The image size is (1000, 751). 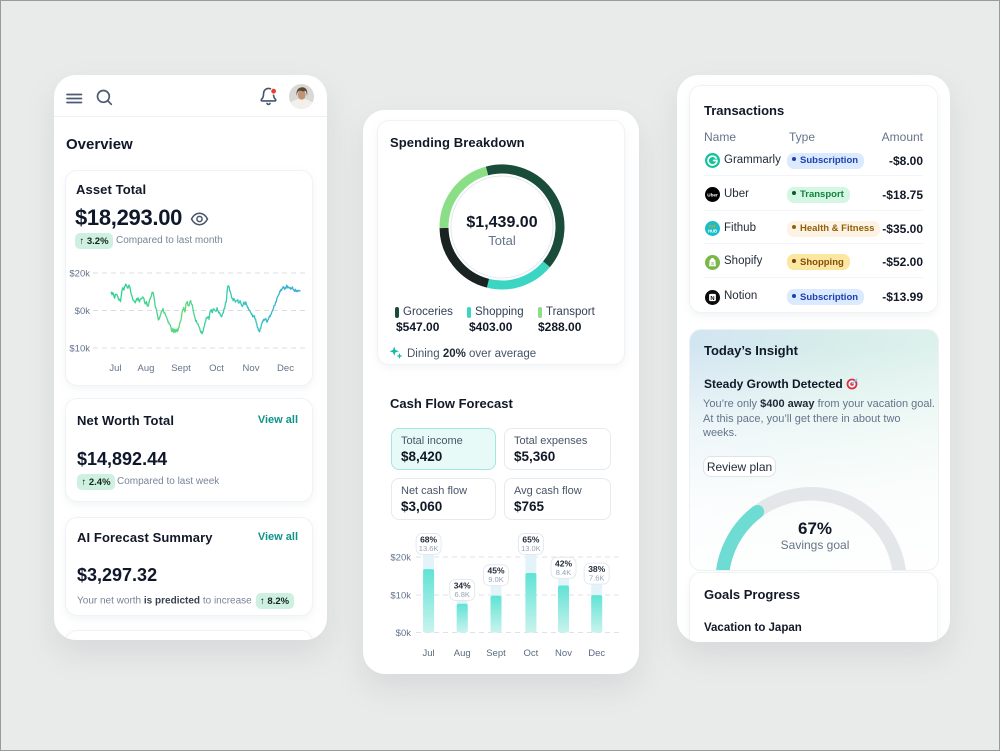 What do you see at coordinates (712, 298) in the screenshot?
I see `svg-text: N` at bounding box center [712, 298].